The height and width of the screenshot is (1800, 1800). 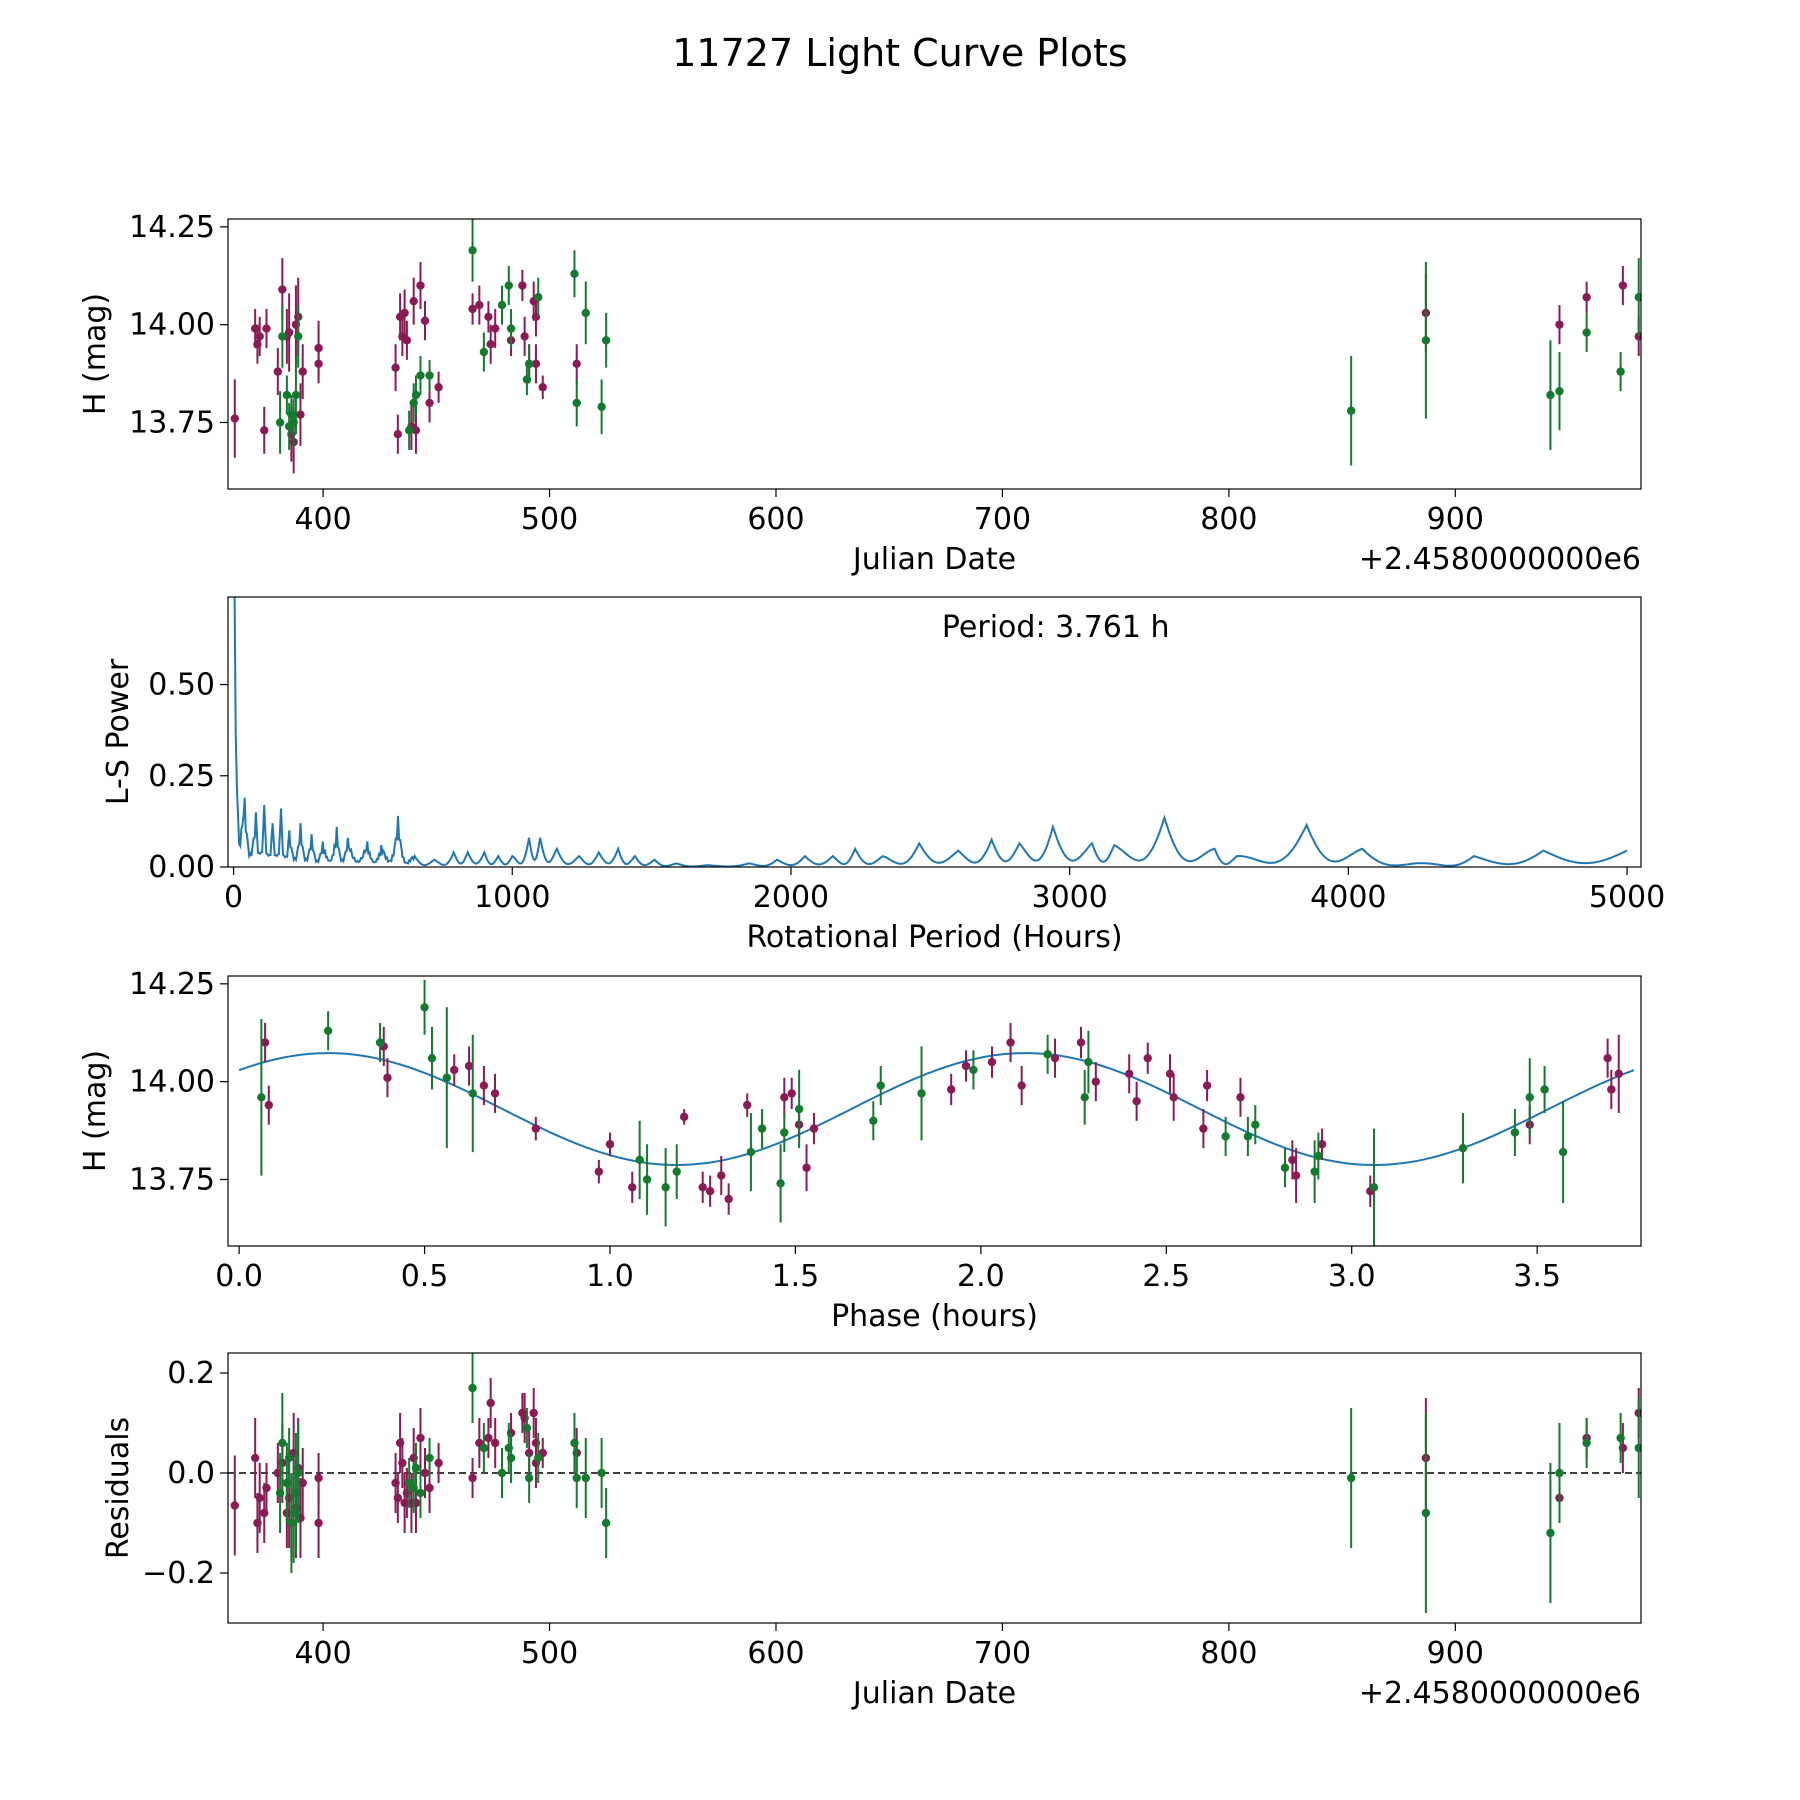 What do you see at coordinates (1537, 1276) in the screenshot?
I see `x-tick-label: 3.5` at bounding box center [1537, 1276].